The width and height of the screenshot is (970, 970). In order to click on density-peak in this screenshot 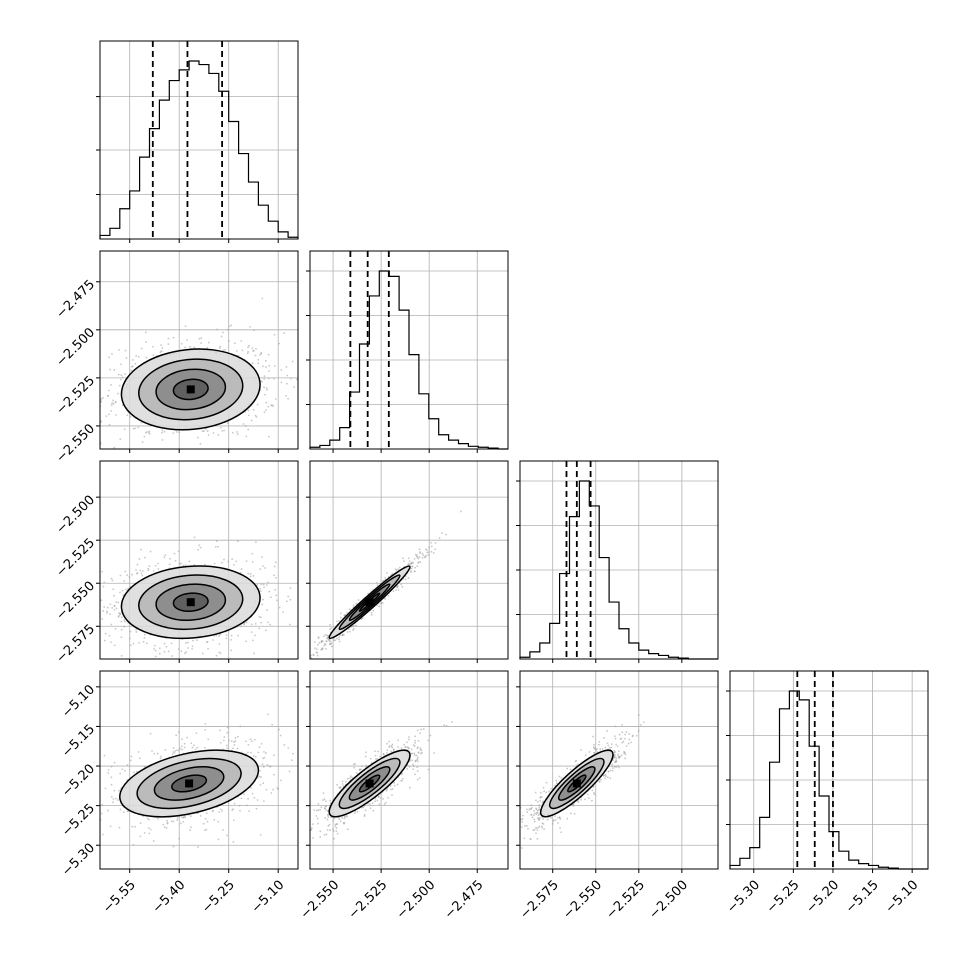, I will do `click(190, 389)`.